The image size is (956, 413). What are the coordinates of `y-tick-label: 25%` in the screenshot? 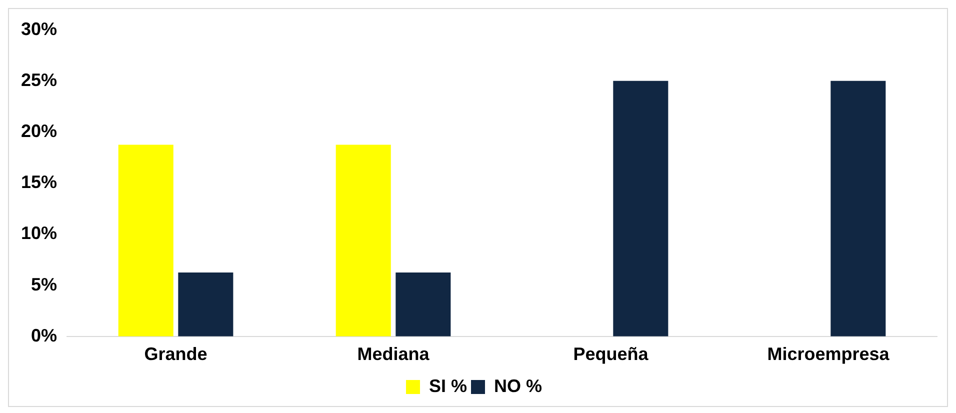 It's located at (39, 80).